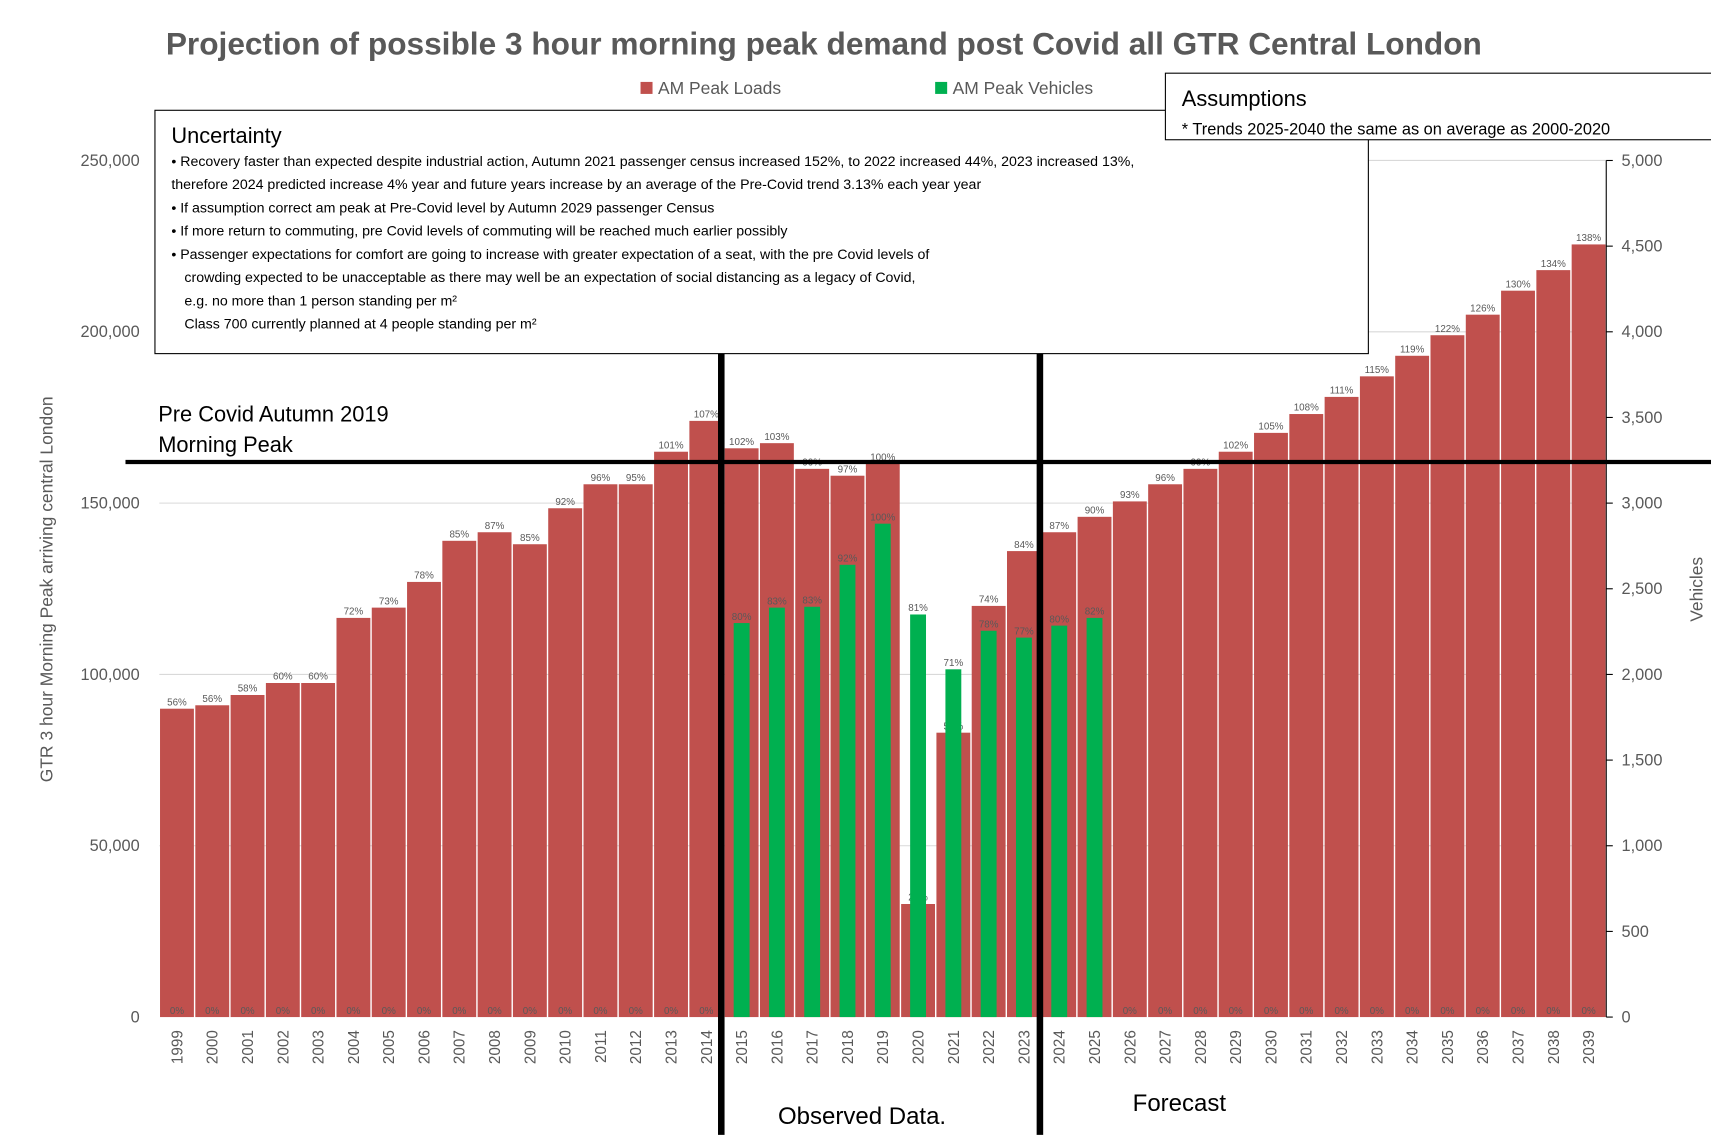  I want to click on x-tick-label: 2010, so click(566, 1047).